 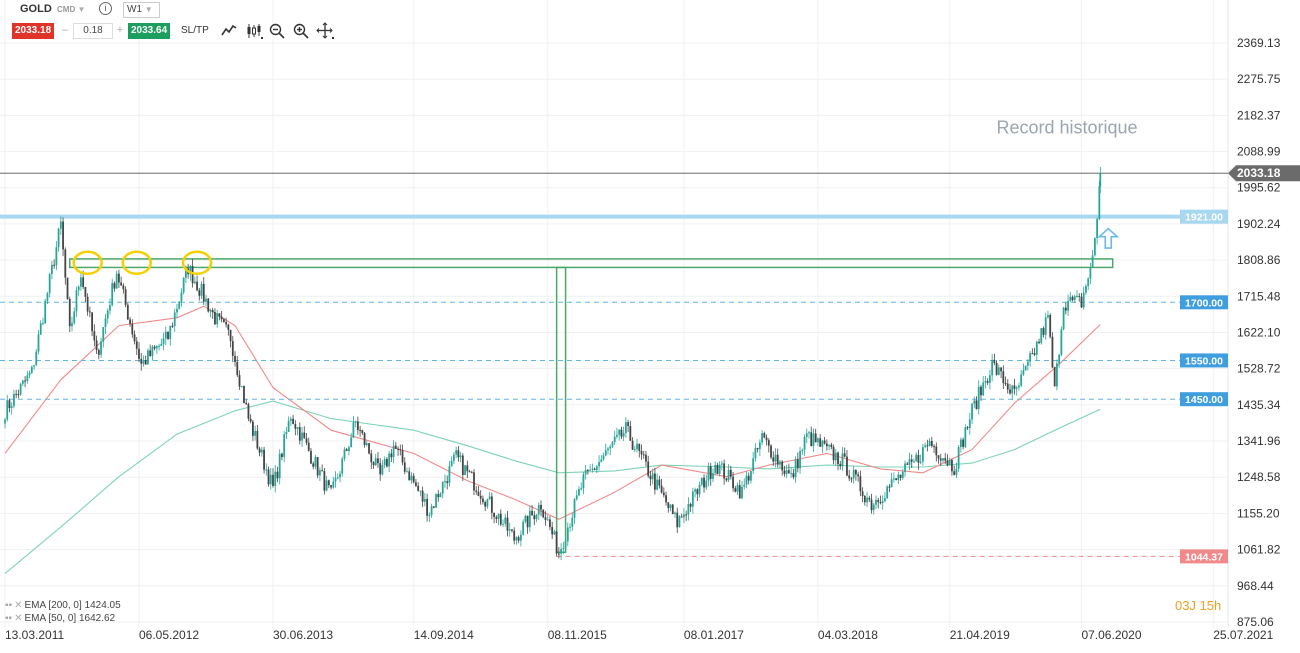 I want to click on y-tick-label: 1622.10, so click(x=1259, y=332).